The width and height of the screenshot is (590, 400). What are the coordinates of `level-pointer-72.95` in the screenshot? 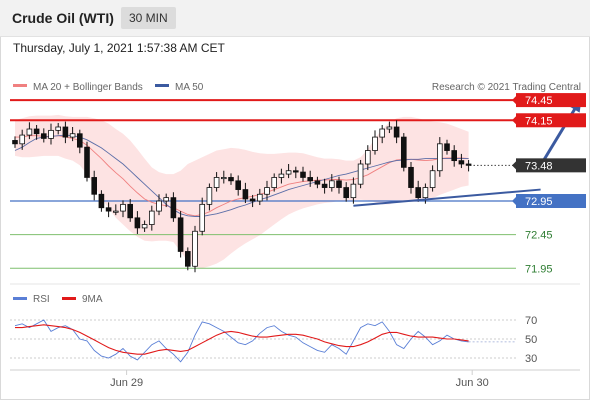 It's located at (514, 201).